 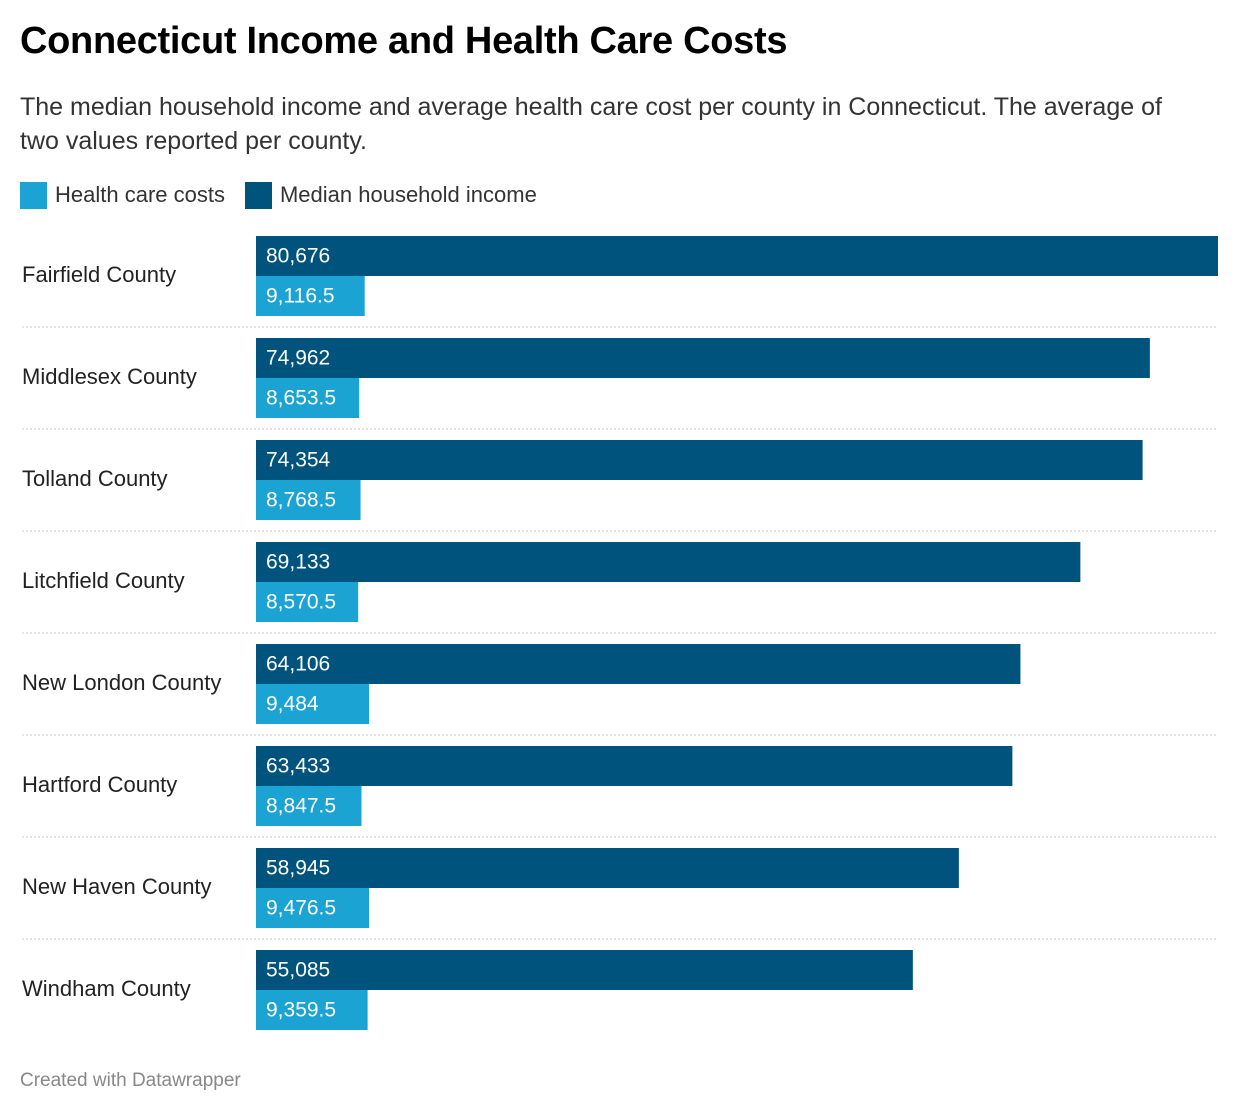 What do you see at coordinates (298, 766) in the screenshot?
I see `value-label-income-hartford-county: 63,433` at bounding box center [298, 766].